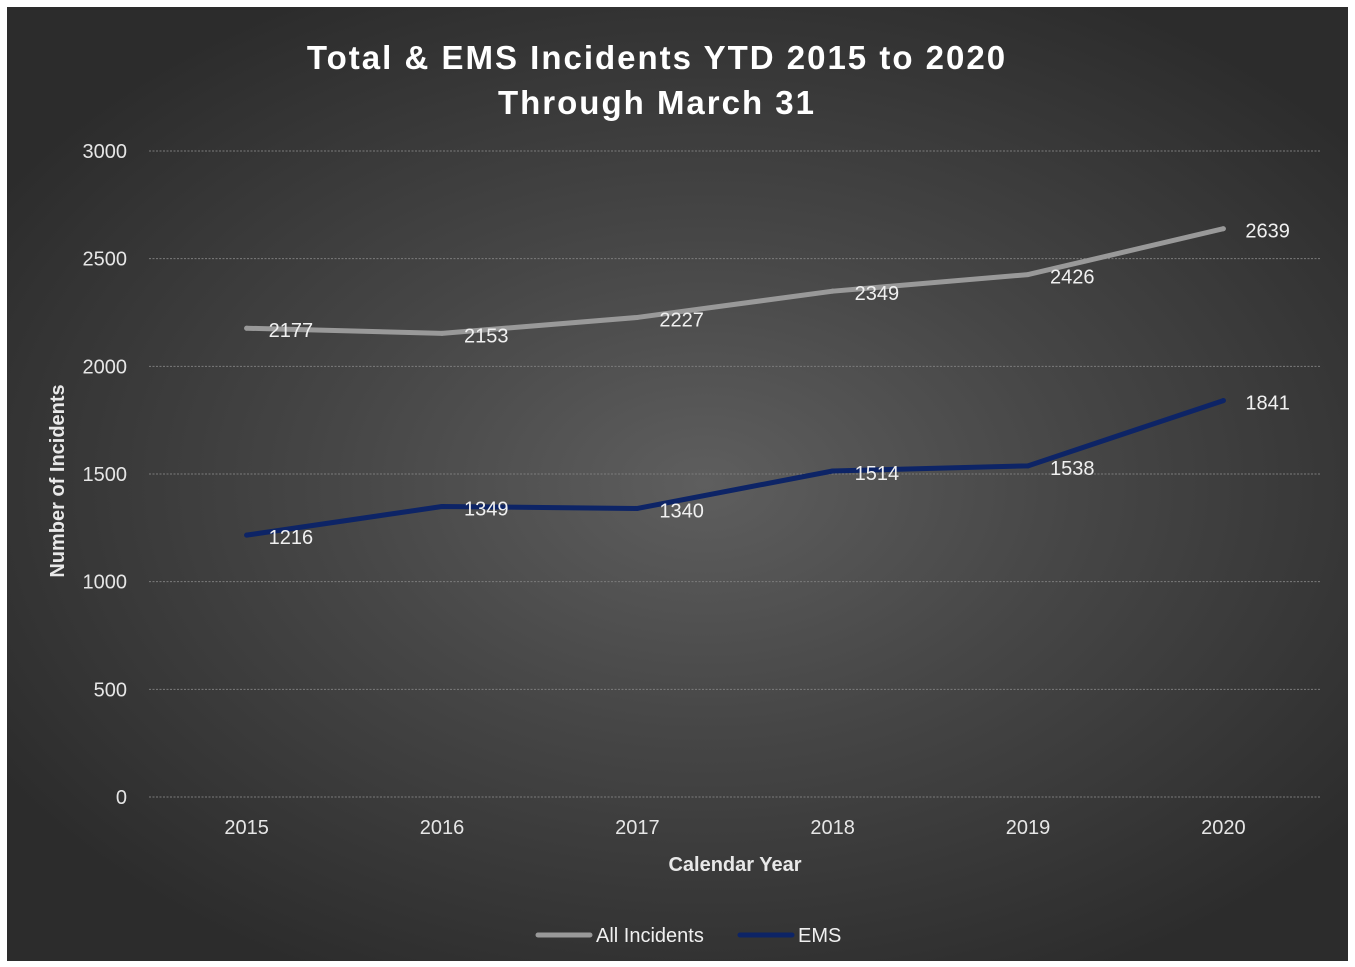 The width and height of the screenshot is (1355, 967). Describe the element at coordinates (291, 331) in the screenshot. I see `data-label: 2177` at that location.